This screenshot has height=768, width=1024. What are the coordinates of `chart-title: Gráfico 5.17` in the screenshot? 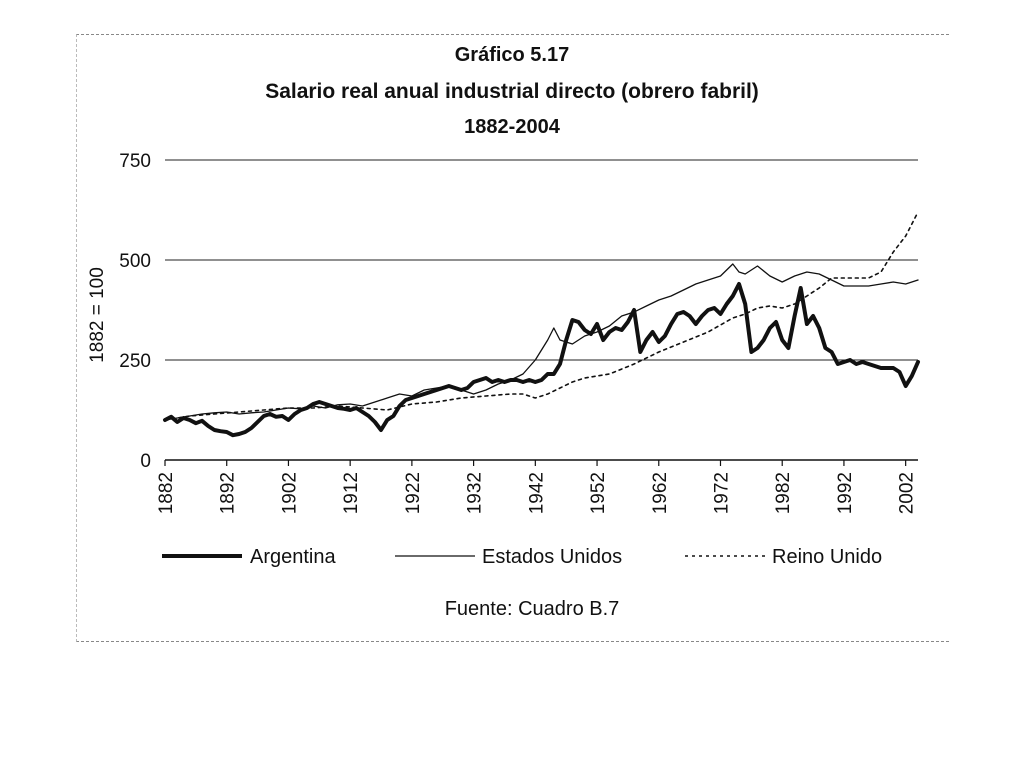 It's located at (512, 55).